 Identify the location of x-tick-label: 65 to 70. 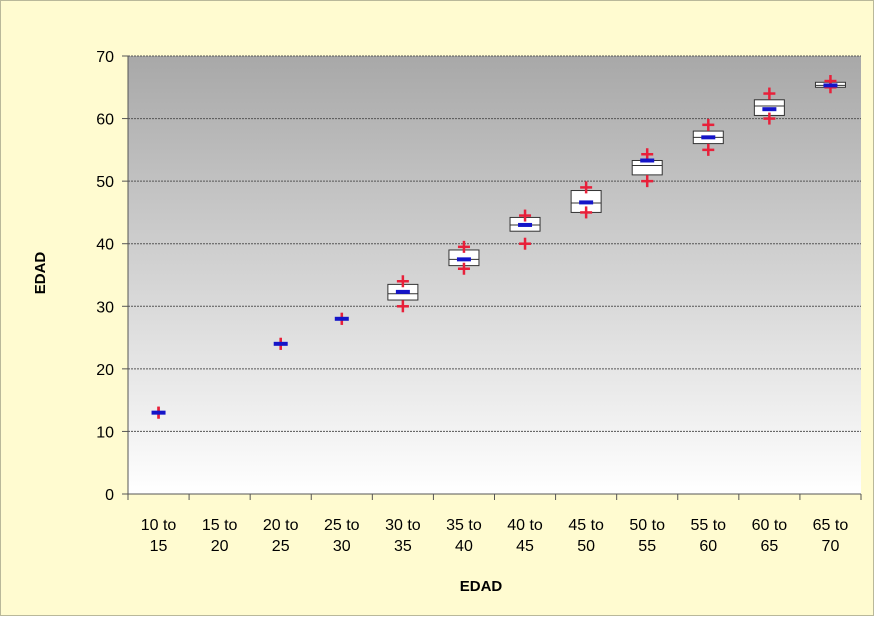
(831, 536).